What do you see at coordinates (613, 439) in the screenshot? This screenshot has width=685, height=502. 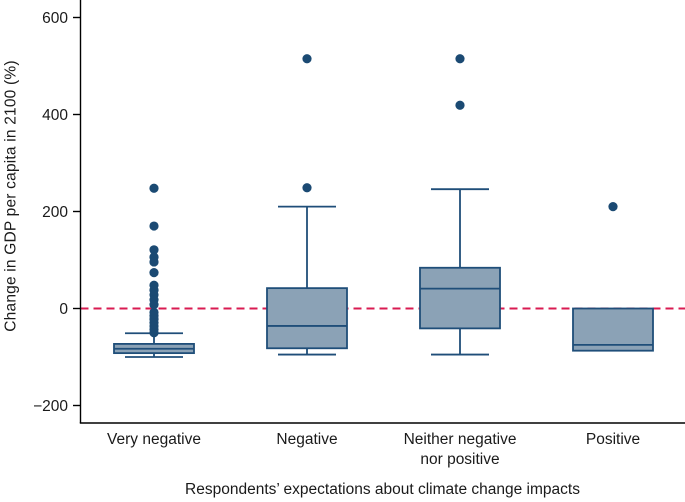 I see `x-category-label: Positive` at bounding box center [613, 439].